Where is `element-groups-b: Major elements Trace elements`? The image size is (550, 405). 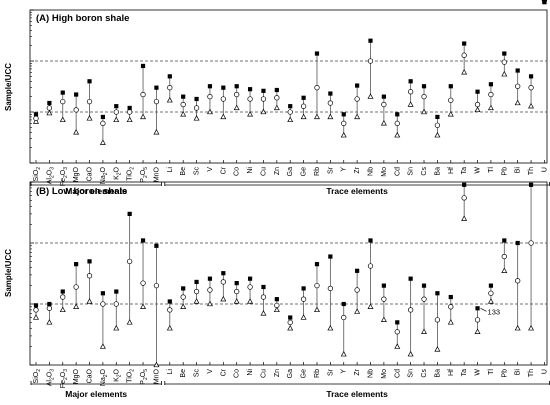
element-groups-b: Major elements Trace elements is located at coordinates (290, 390).